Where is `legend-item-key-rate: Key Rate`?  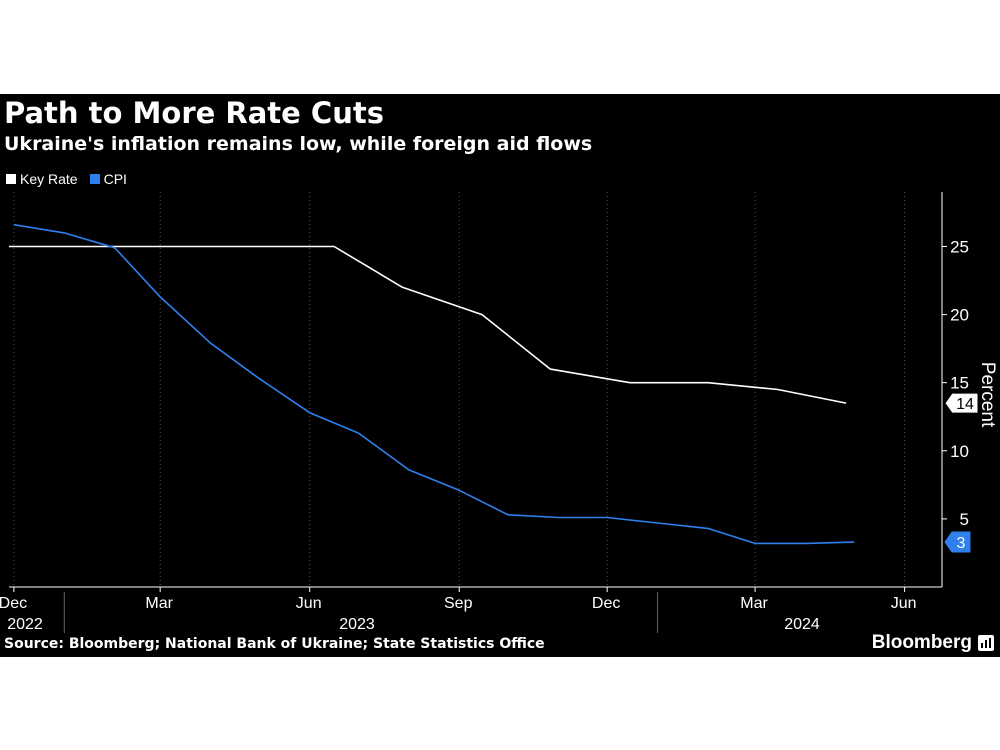
legend-item-key-rate: Key Rate is located at coordinates (42, 179).